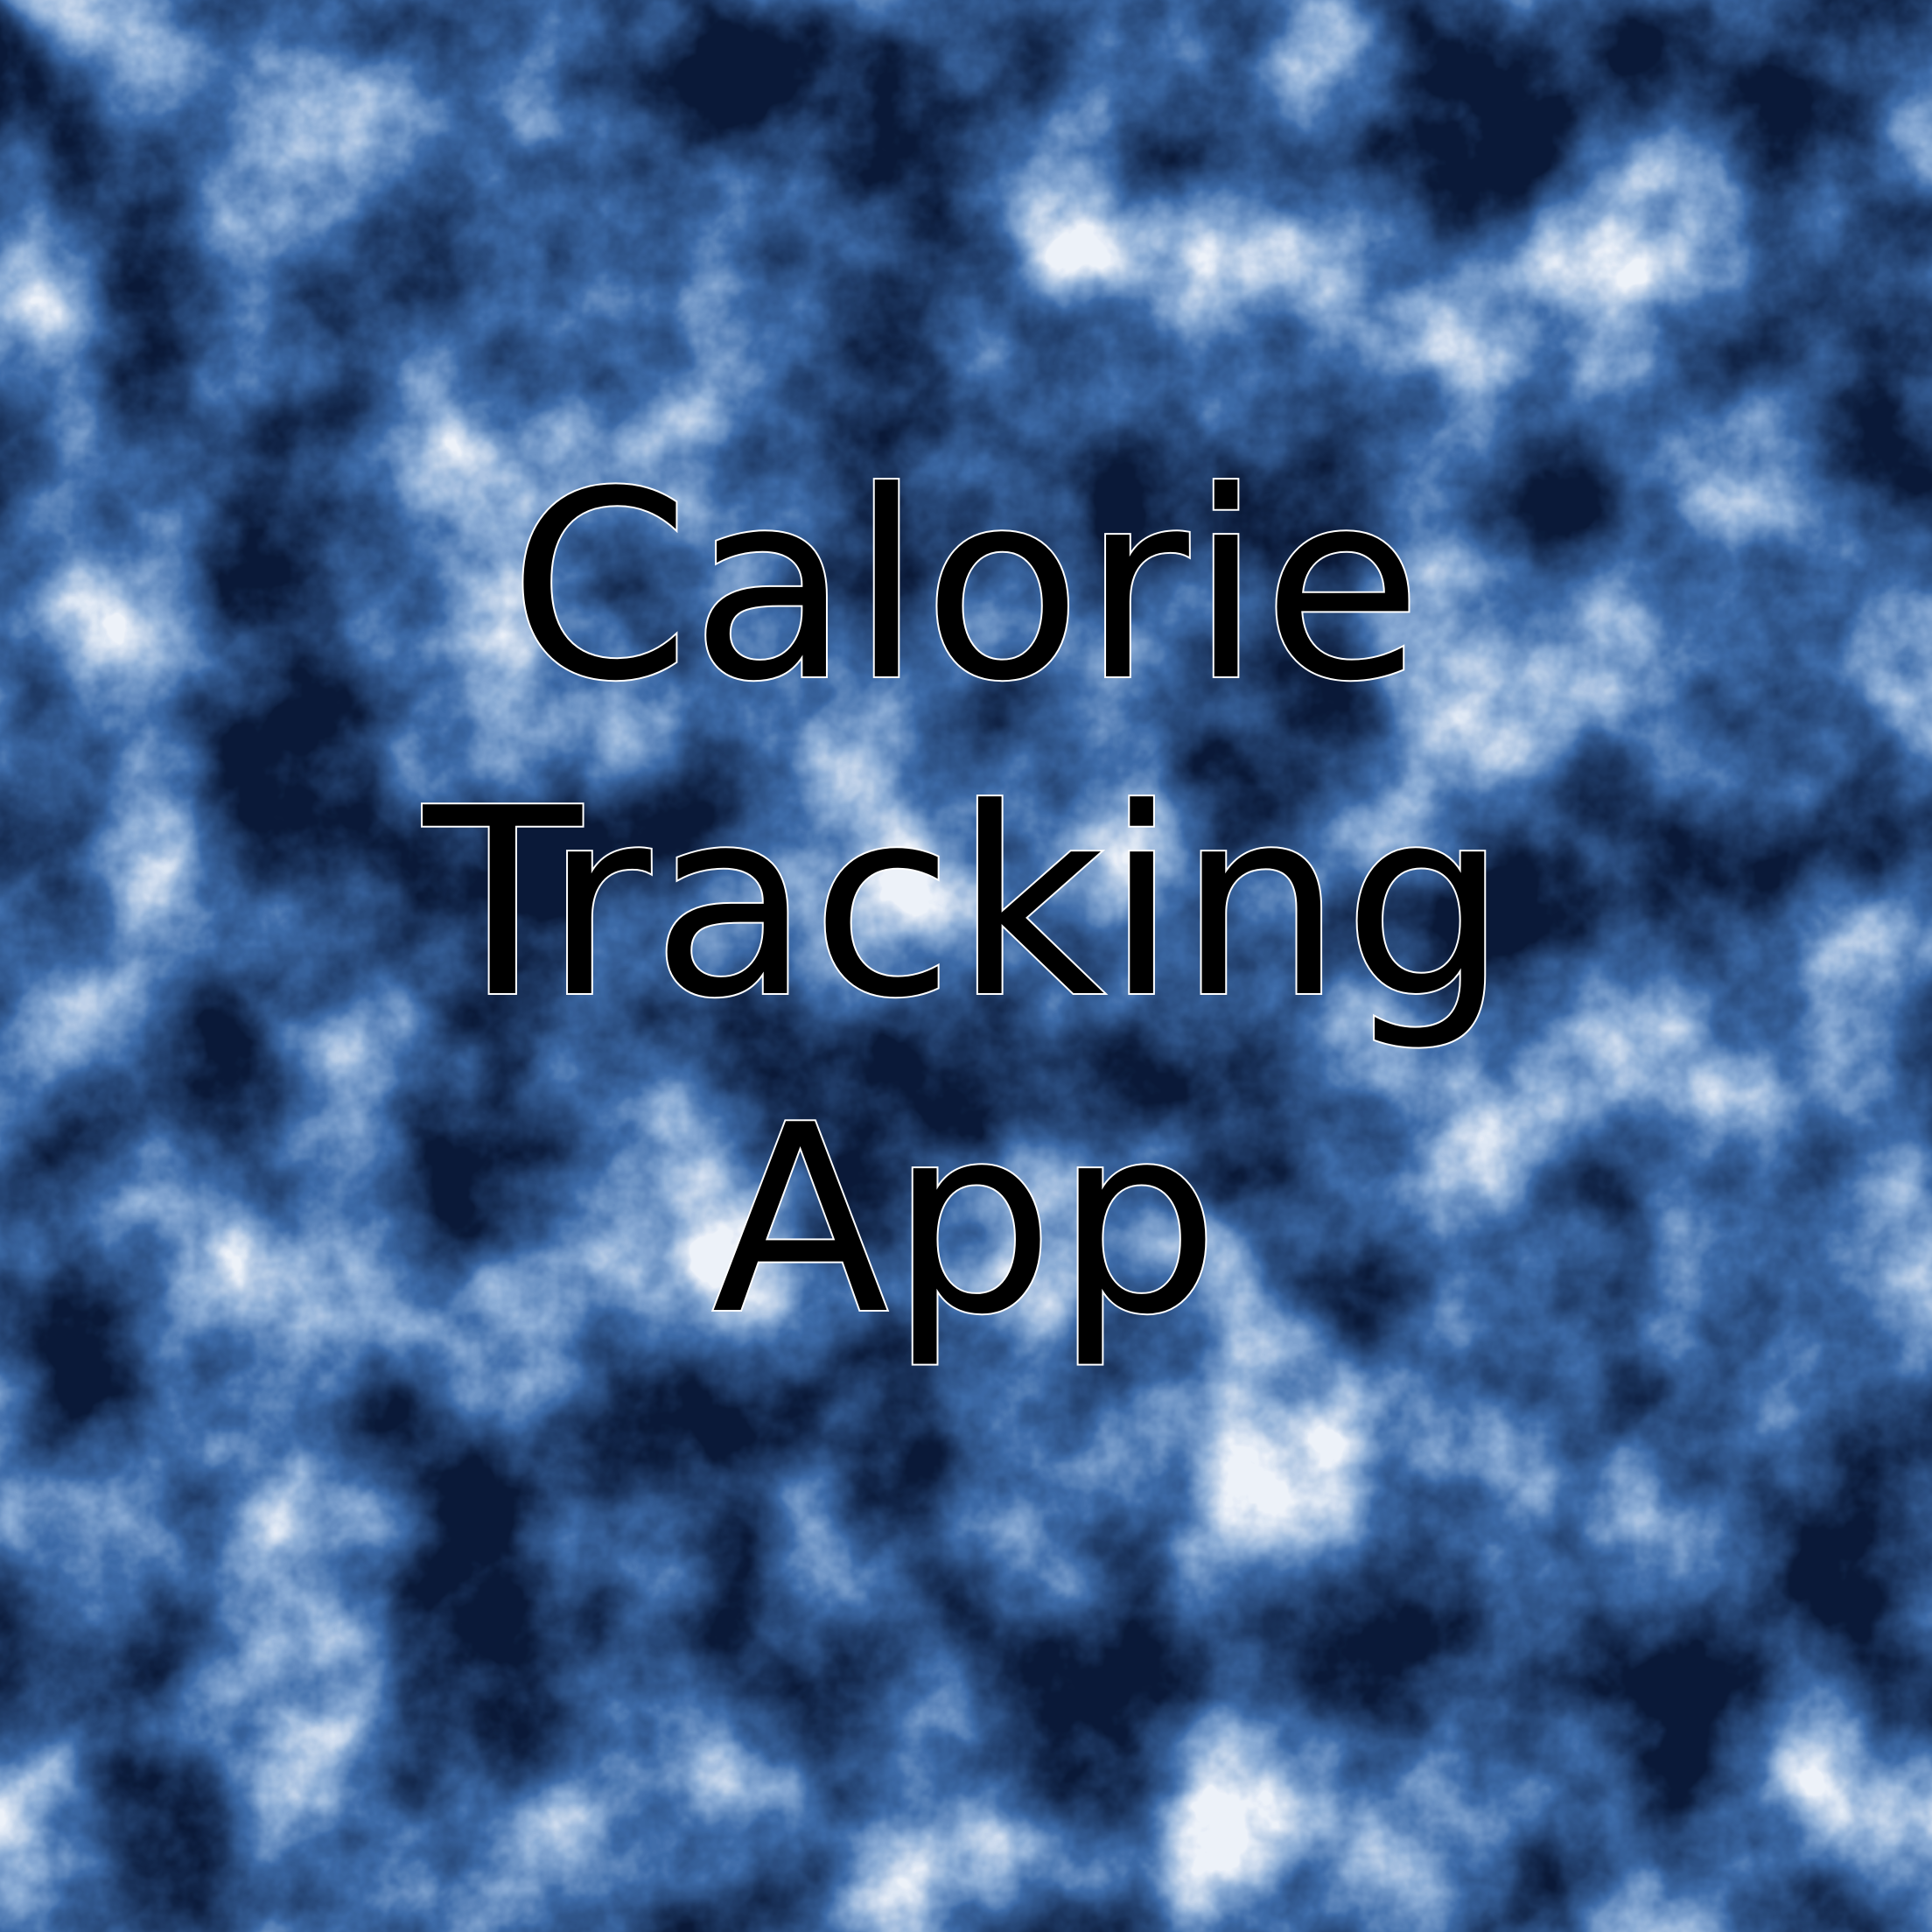  I want to click on title-line-1: Calorie, so click(966, 586).